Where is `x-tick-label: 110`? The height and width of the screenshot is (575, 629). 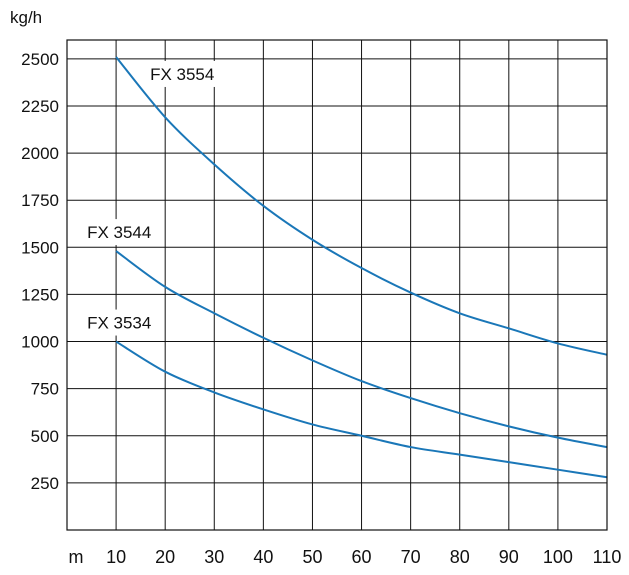
x-tick-label: 110 is located at coordinates (607, 557).